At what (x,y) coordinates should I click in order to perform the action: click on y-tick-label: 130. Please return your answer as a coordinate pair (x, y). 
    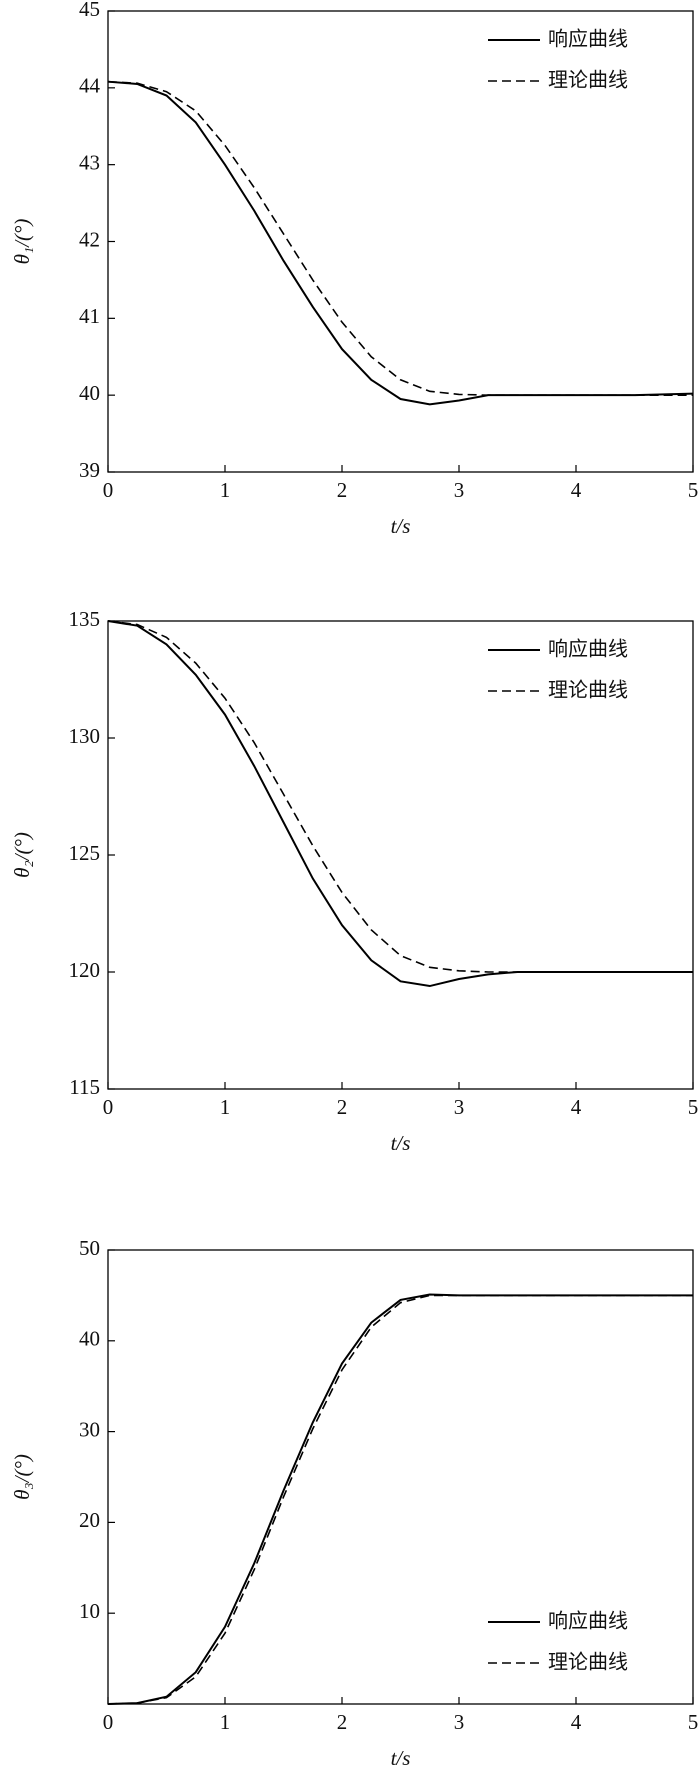
    Looking at the image, I should click on (85, 736).